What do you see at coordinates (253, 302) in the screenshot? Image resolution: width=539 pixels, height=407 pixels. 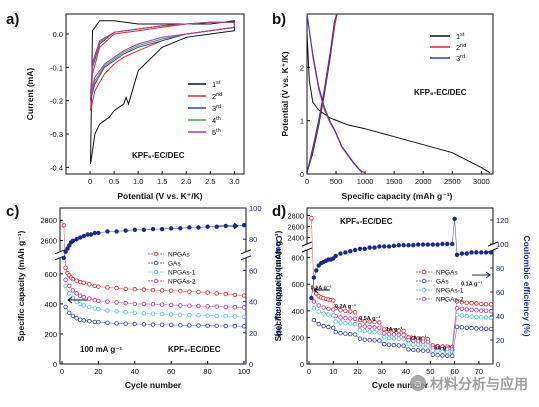 I see `panel-c-right-y-tick-label: 40` at bounding box center [253, 302].